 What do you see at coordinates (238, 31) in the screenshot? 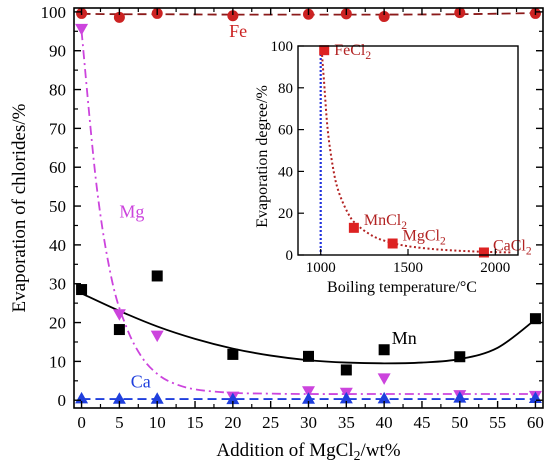
I see `series-label-fe: Fe` at bounding box center [238, 31].